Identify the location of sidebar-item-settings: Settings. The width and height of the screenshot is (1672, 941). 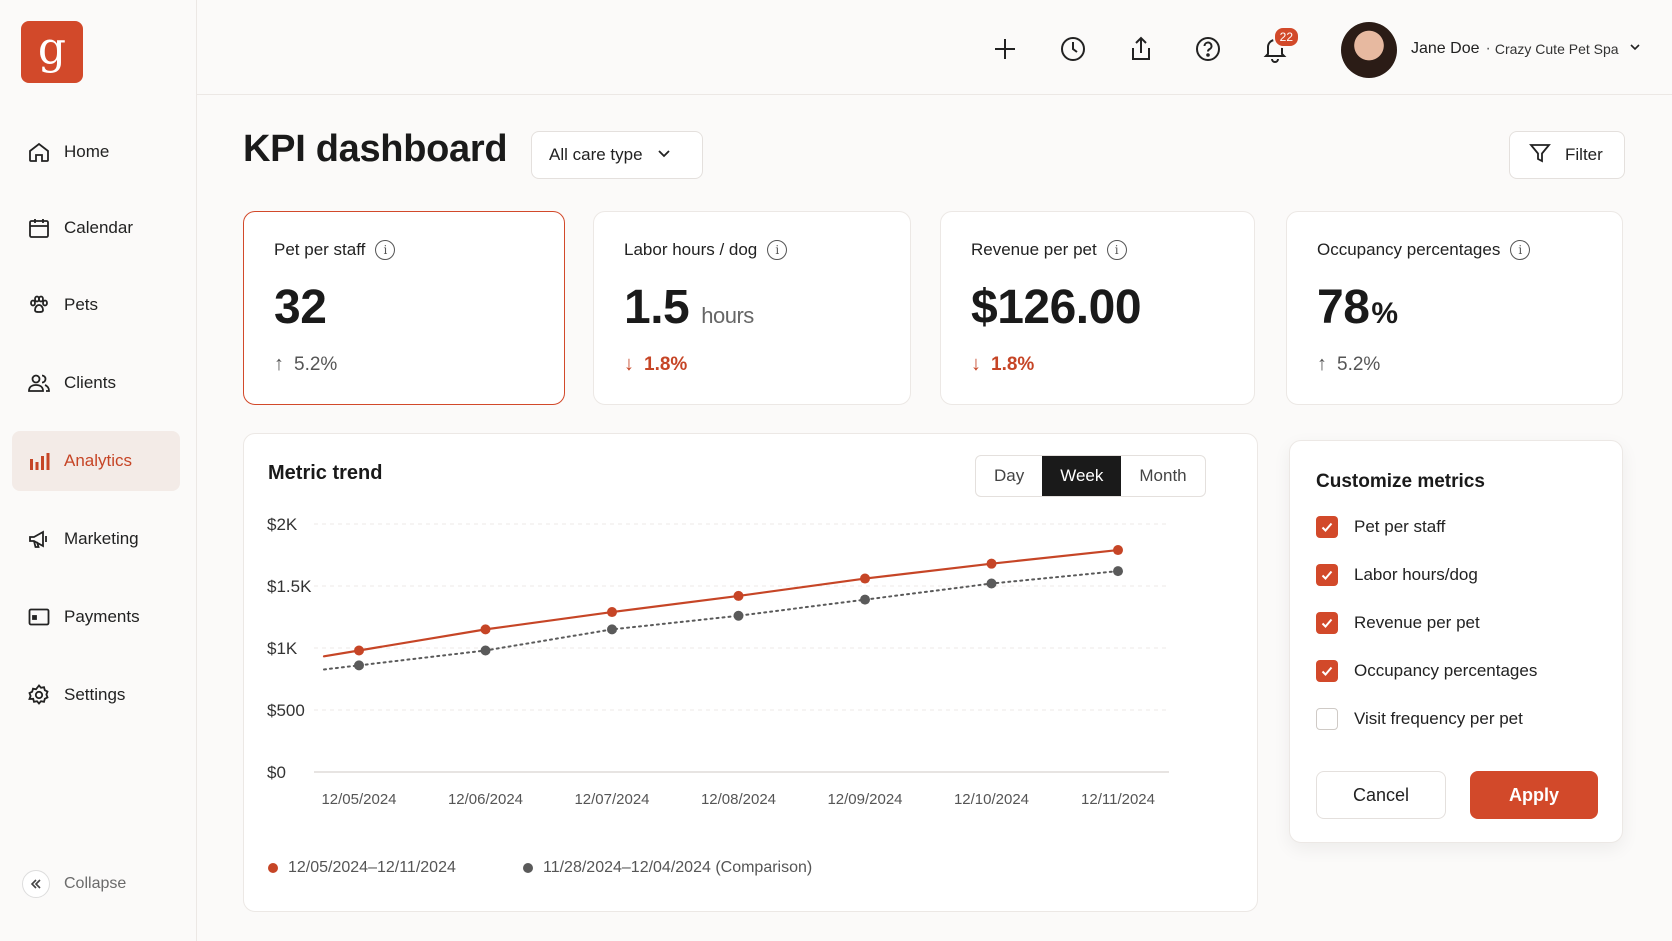
(96, 695).